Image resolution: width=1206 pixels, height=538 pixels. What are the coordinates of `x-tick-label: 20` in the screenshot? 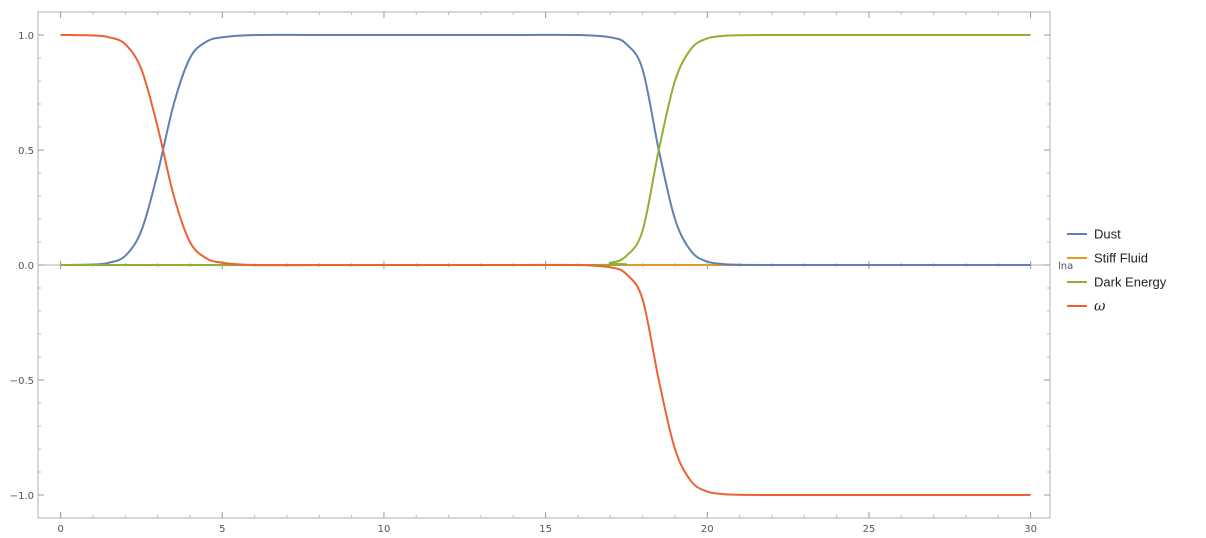 It's located at (707, 529).